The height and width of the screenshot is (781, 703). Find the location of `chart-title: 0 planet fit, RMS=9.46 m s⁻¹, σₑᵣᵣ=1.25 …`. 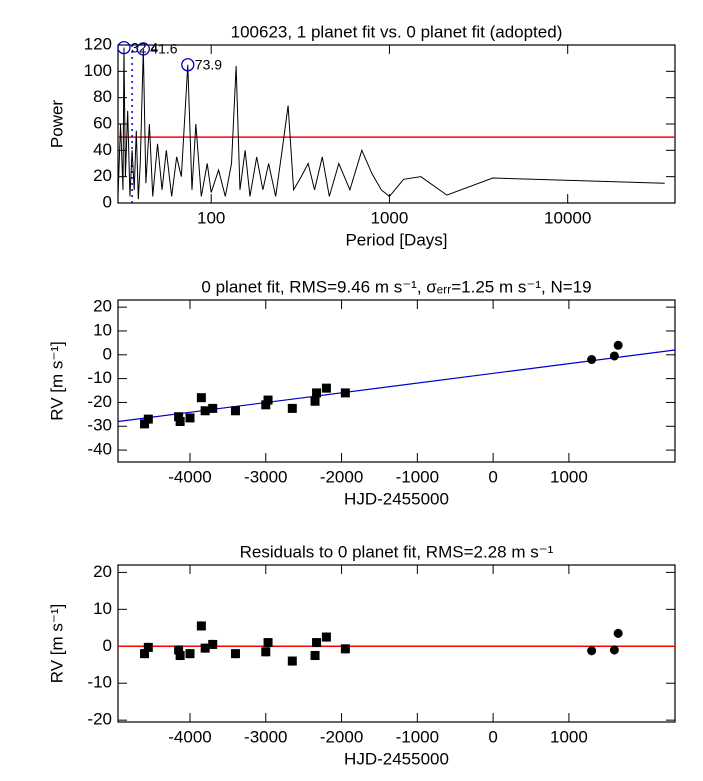

chart-title: 0 planet fit, RMS=9.46 m s⁻¹, σₑᵣᵣ=1.25 … is located at coordinates (396, 286).